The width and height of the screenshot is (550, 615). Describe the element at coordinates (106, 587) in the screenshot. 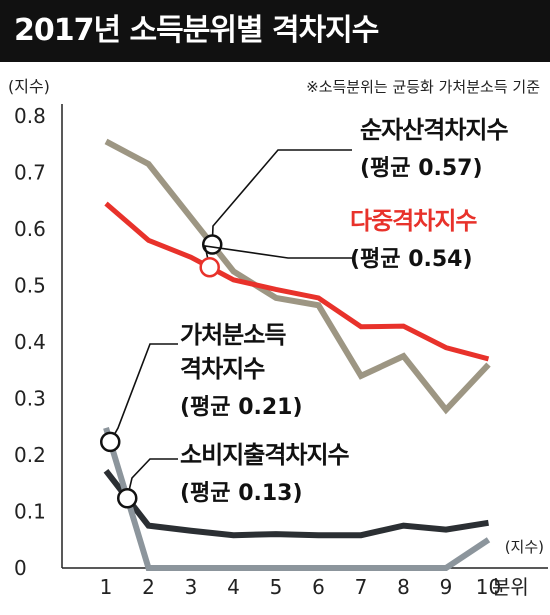

I see `x-tick-label: 1` at that location.